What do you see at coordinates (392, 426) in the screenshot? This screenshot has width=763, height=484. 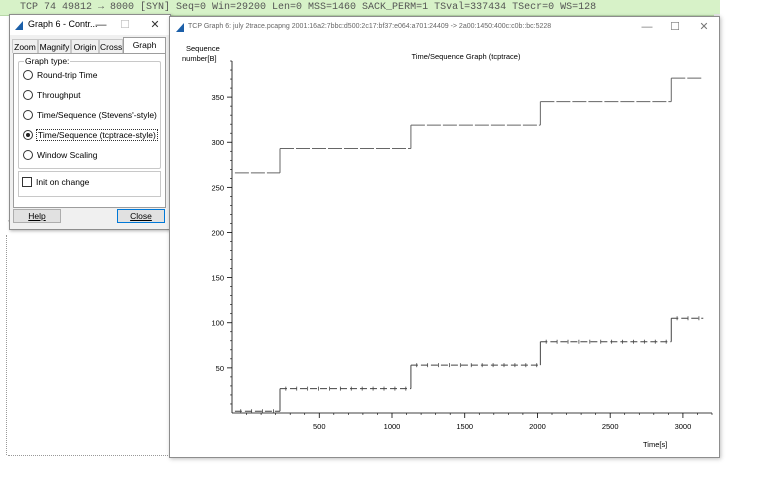 I see `x-tick-label: 1000` at bounding box center [392, 426].